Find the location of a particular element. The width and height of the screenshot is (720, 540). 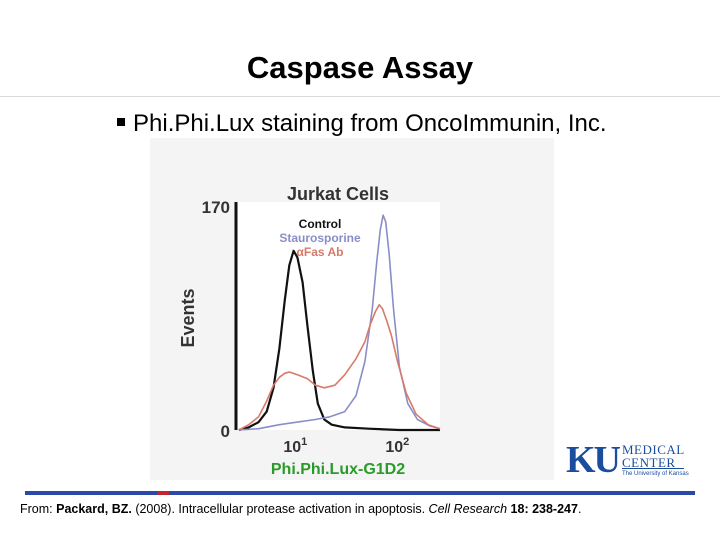

x-axis-label: Phi.Phi.Lux-G1D2 is located at coordinates (338, 469).